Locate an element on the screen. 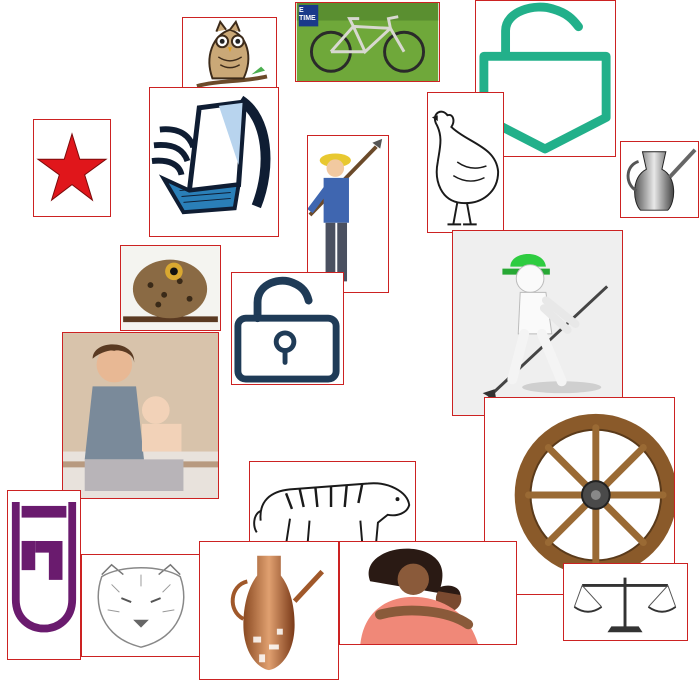 The height and width of the screenshot is (700, 700). bicycle-logo-text: E TIME is located at coordinates (307, 14).